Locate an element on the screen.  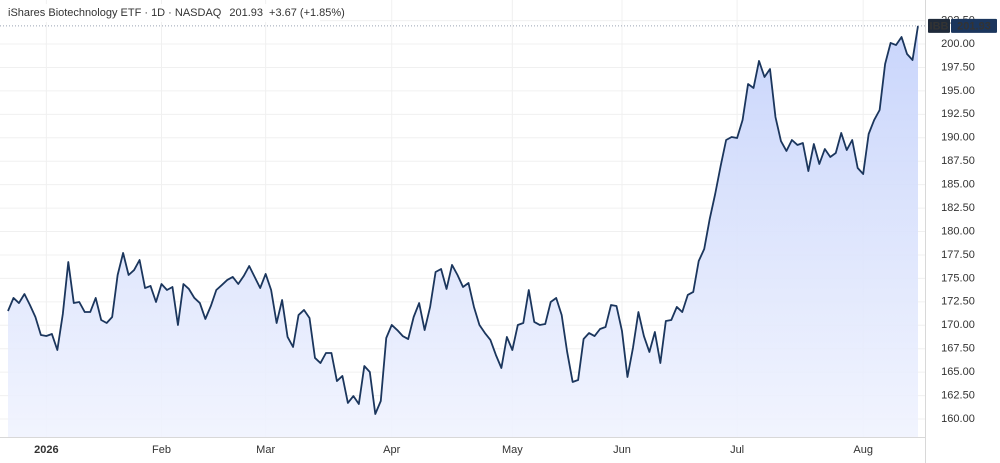
badge-symbol-bg is located at coordinates (939, 25).